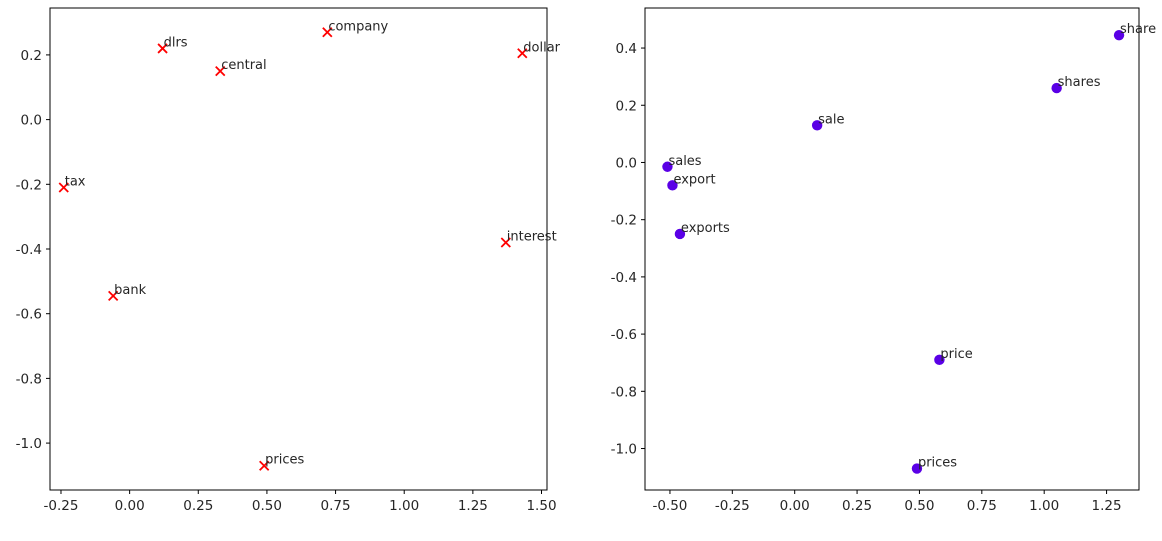 The width and height of the screenshot is (1162, 541). I want to click on point-label: interest, so click(532, 237).